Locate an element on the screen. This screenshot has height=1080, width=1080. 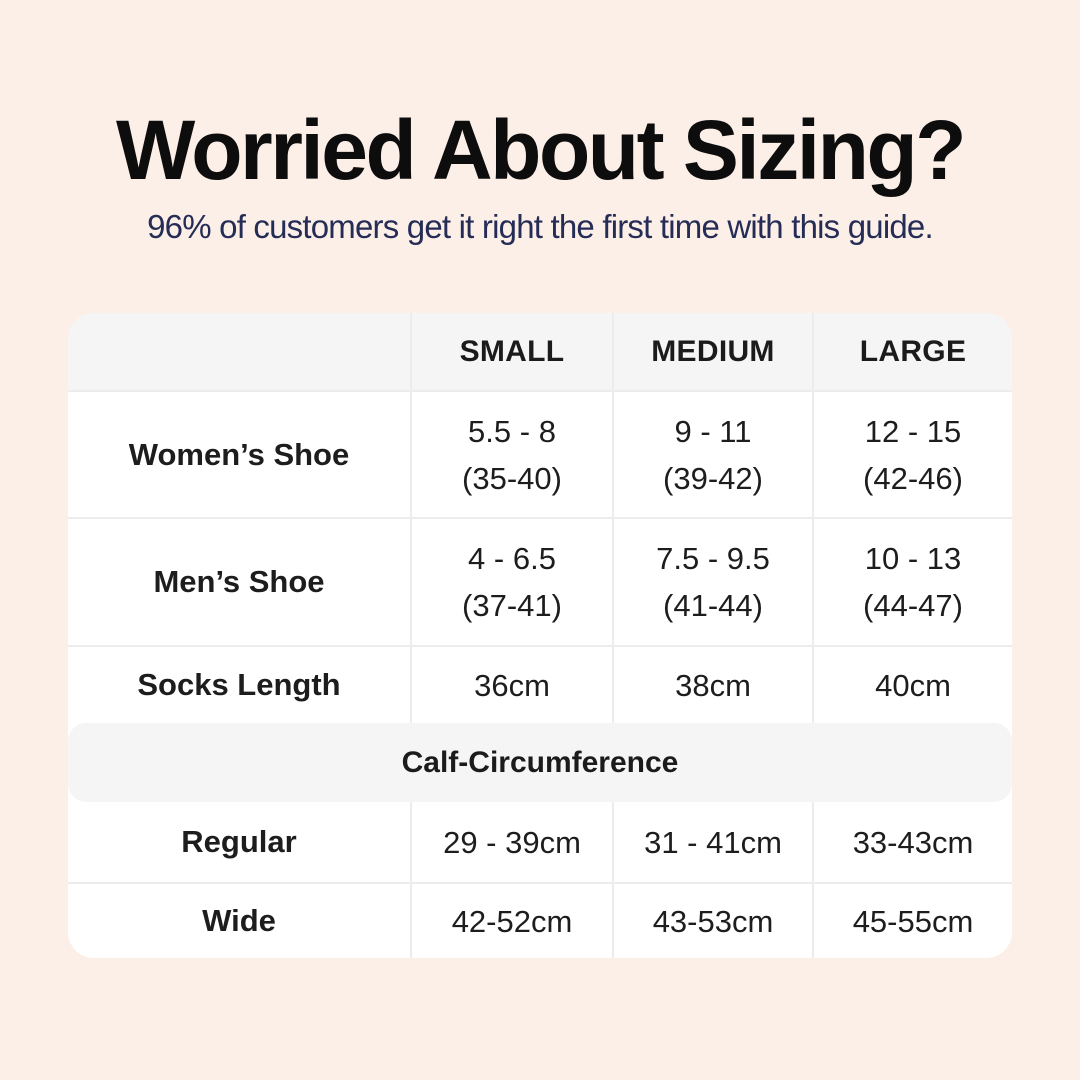
table-cell: 10 - 13 (44-47) is located at coordinates (912, 582).